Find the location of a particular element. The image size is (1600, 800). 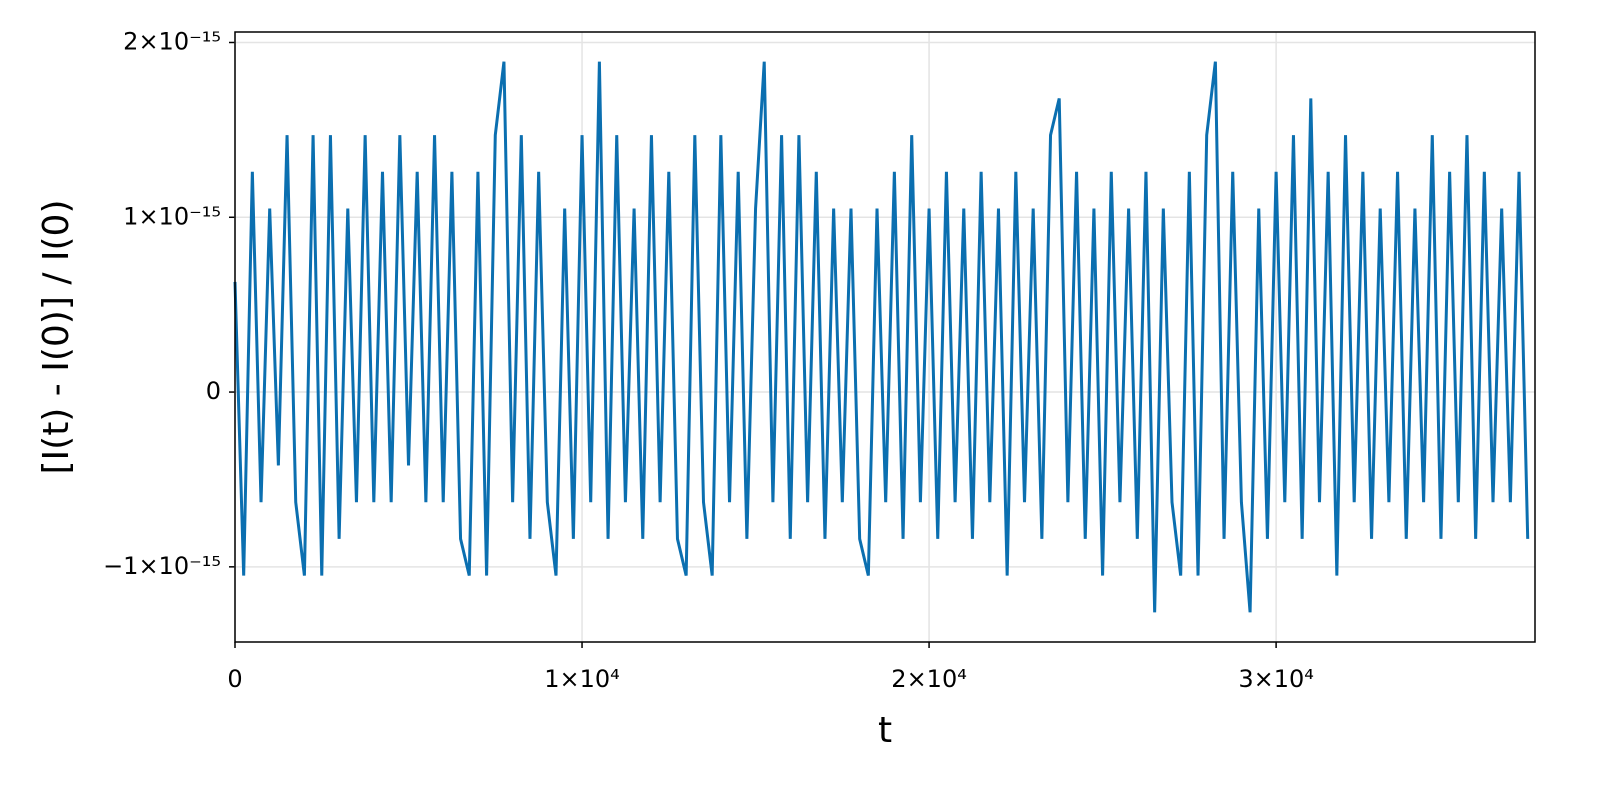

x-axis-title: t is located at coordinates (885, 730).